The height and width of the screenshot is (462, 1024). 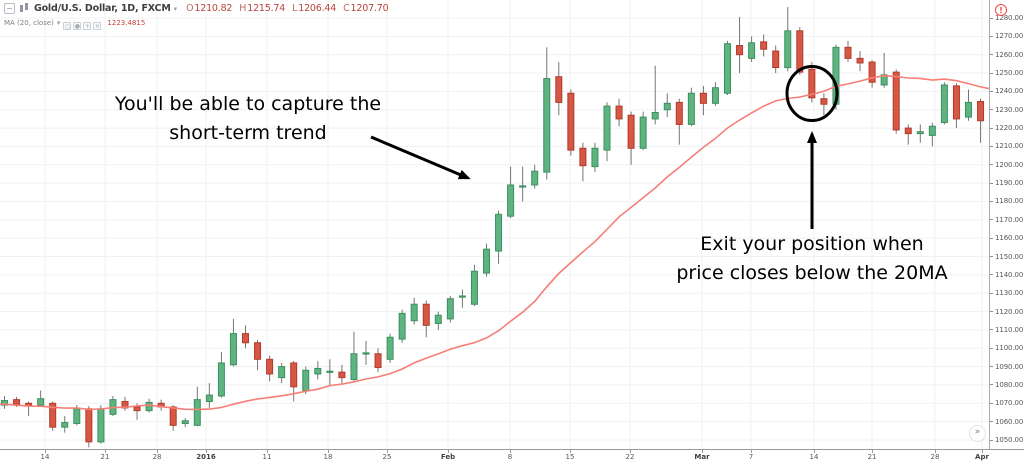 What do you see at coordinates (1006, 329) in the screenshot?
I see `price-tick-label: 1110.00` at bounding box center [1006, 329].